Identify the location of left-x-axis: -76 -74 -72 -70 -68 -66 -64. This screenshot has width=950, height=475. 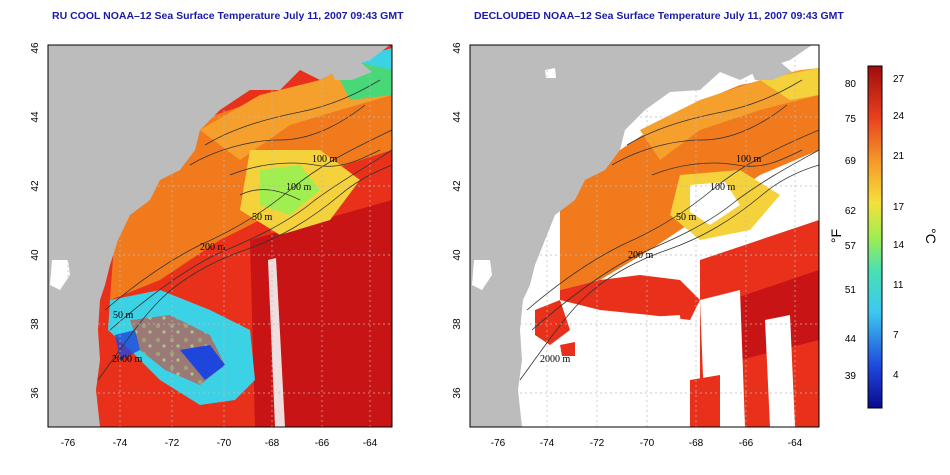
(219, 443).